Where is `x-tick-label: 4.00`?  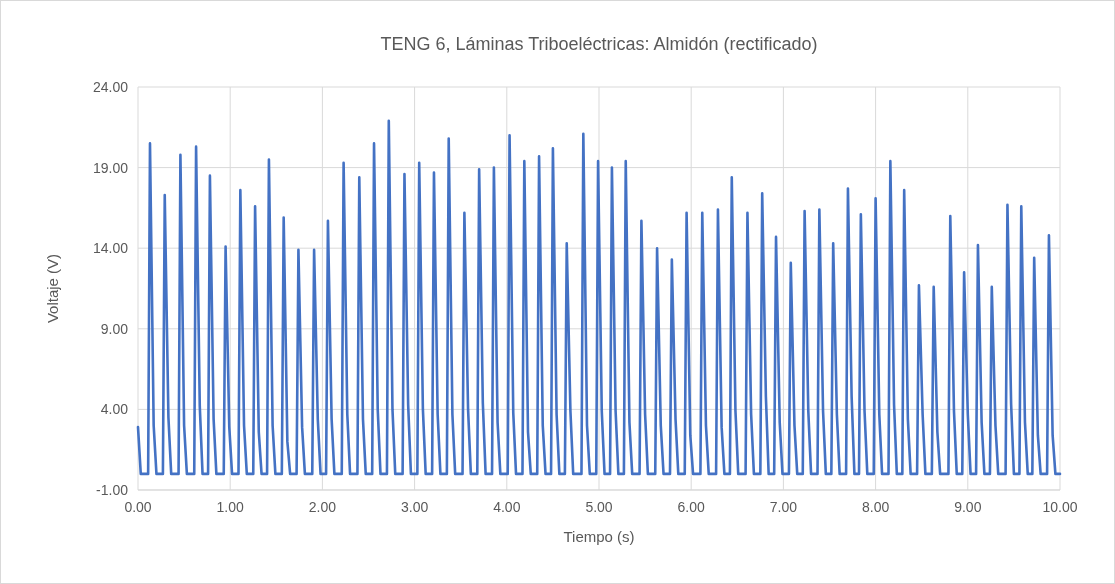 x-tick-label: 4.00 is located at coordinates (507, 507).